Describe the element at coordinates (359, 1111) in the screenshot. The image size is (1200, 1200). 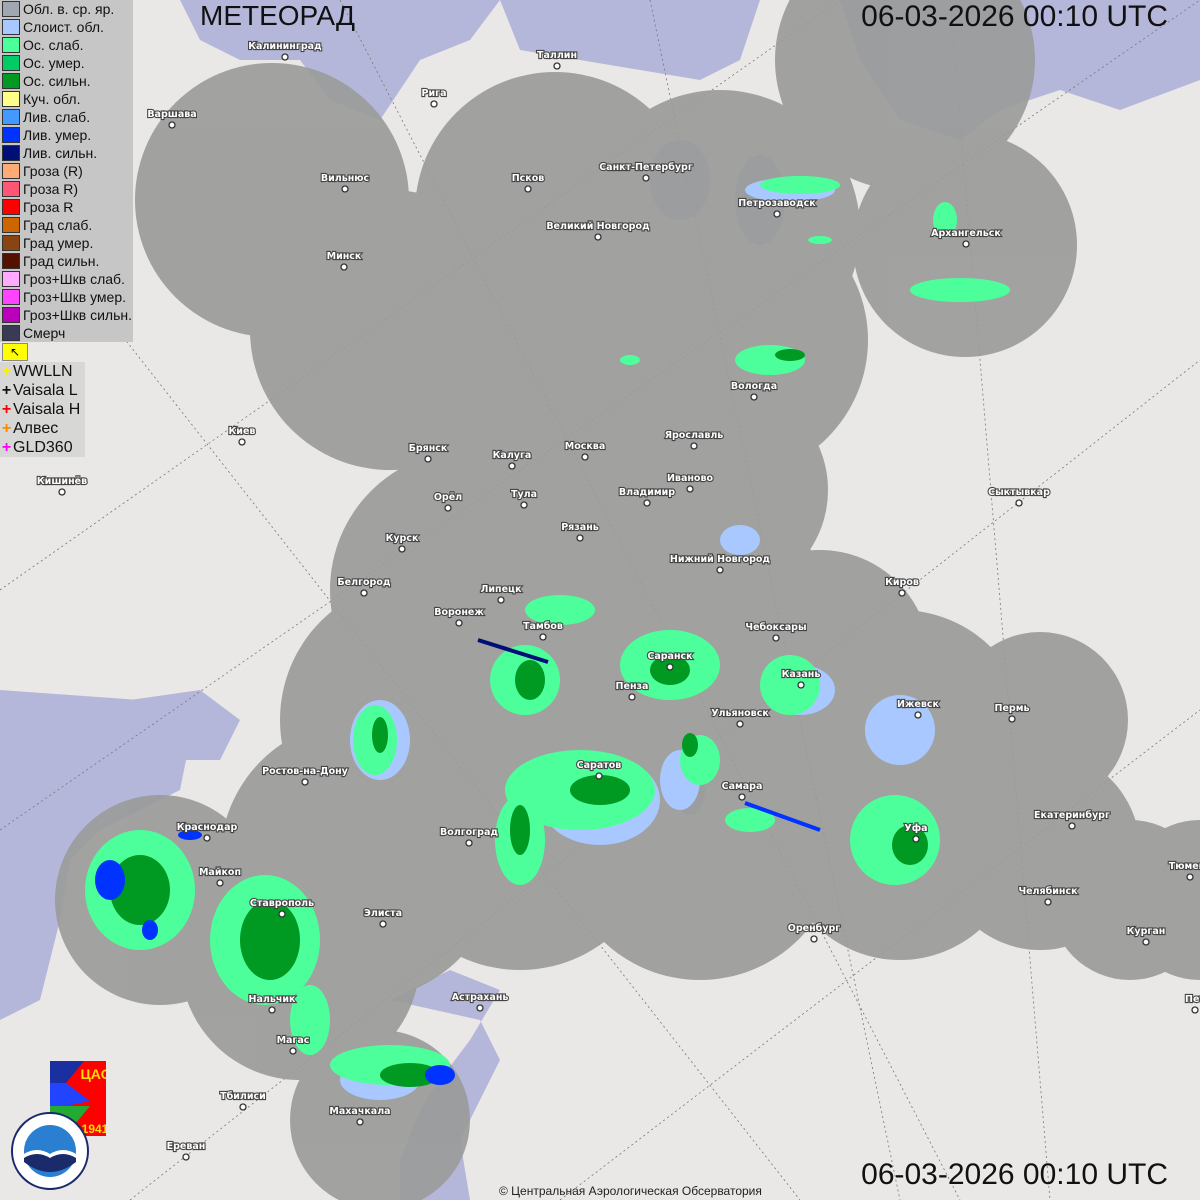
I see `city-label: Махачкала` at that location.